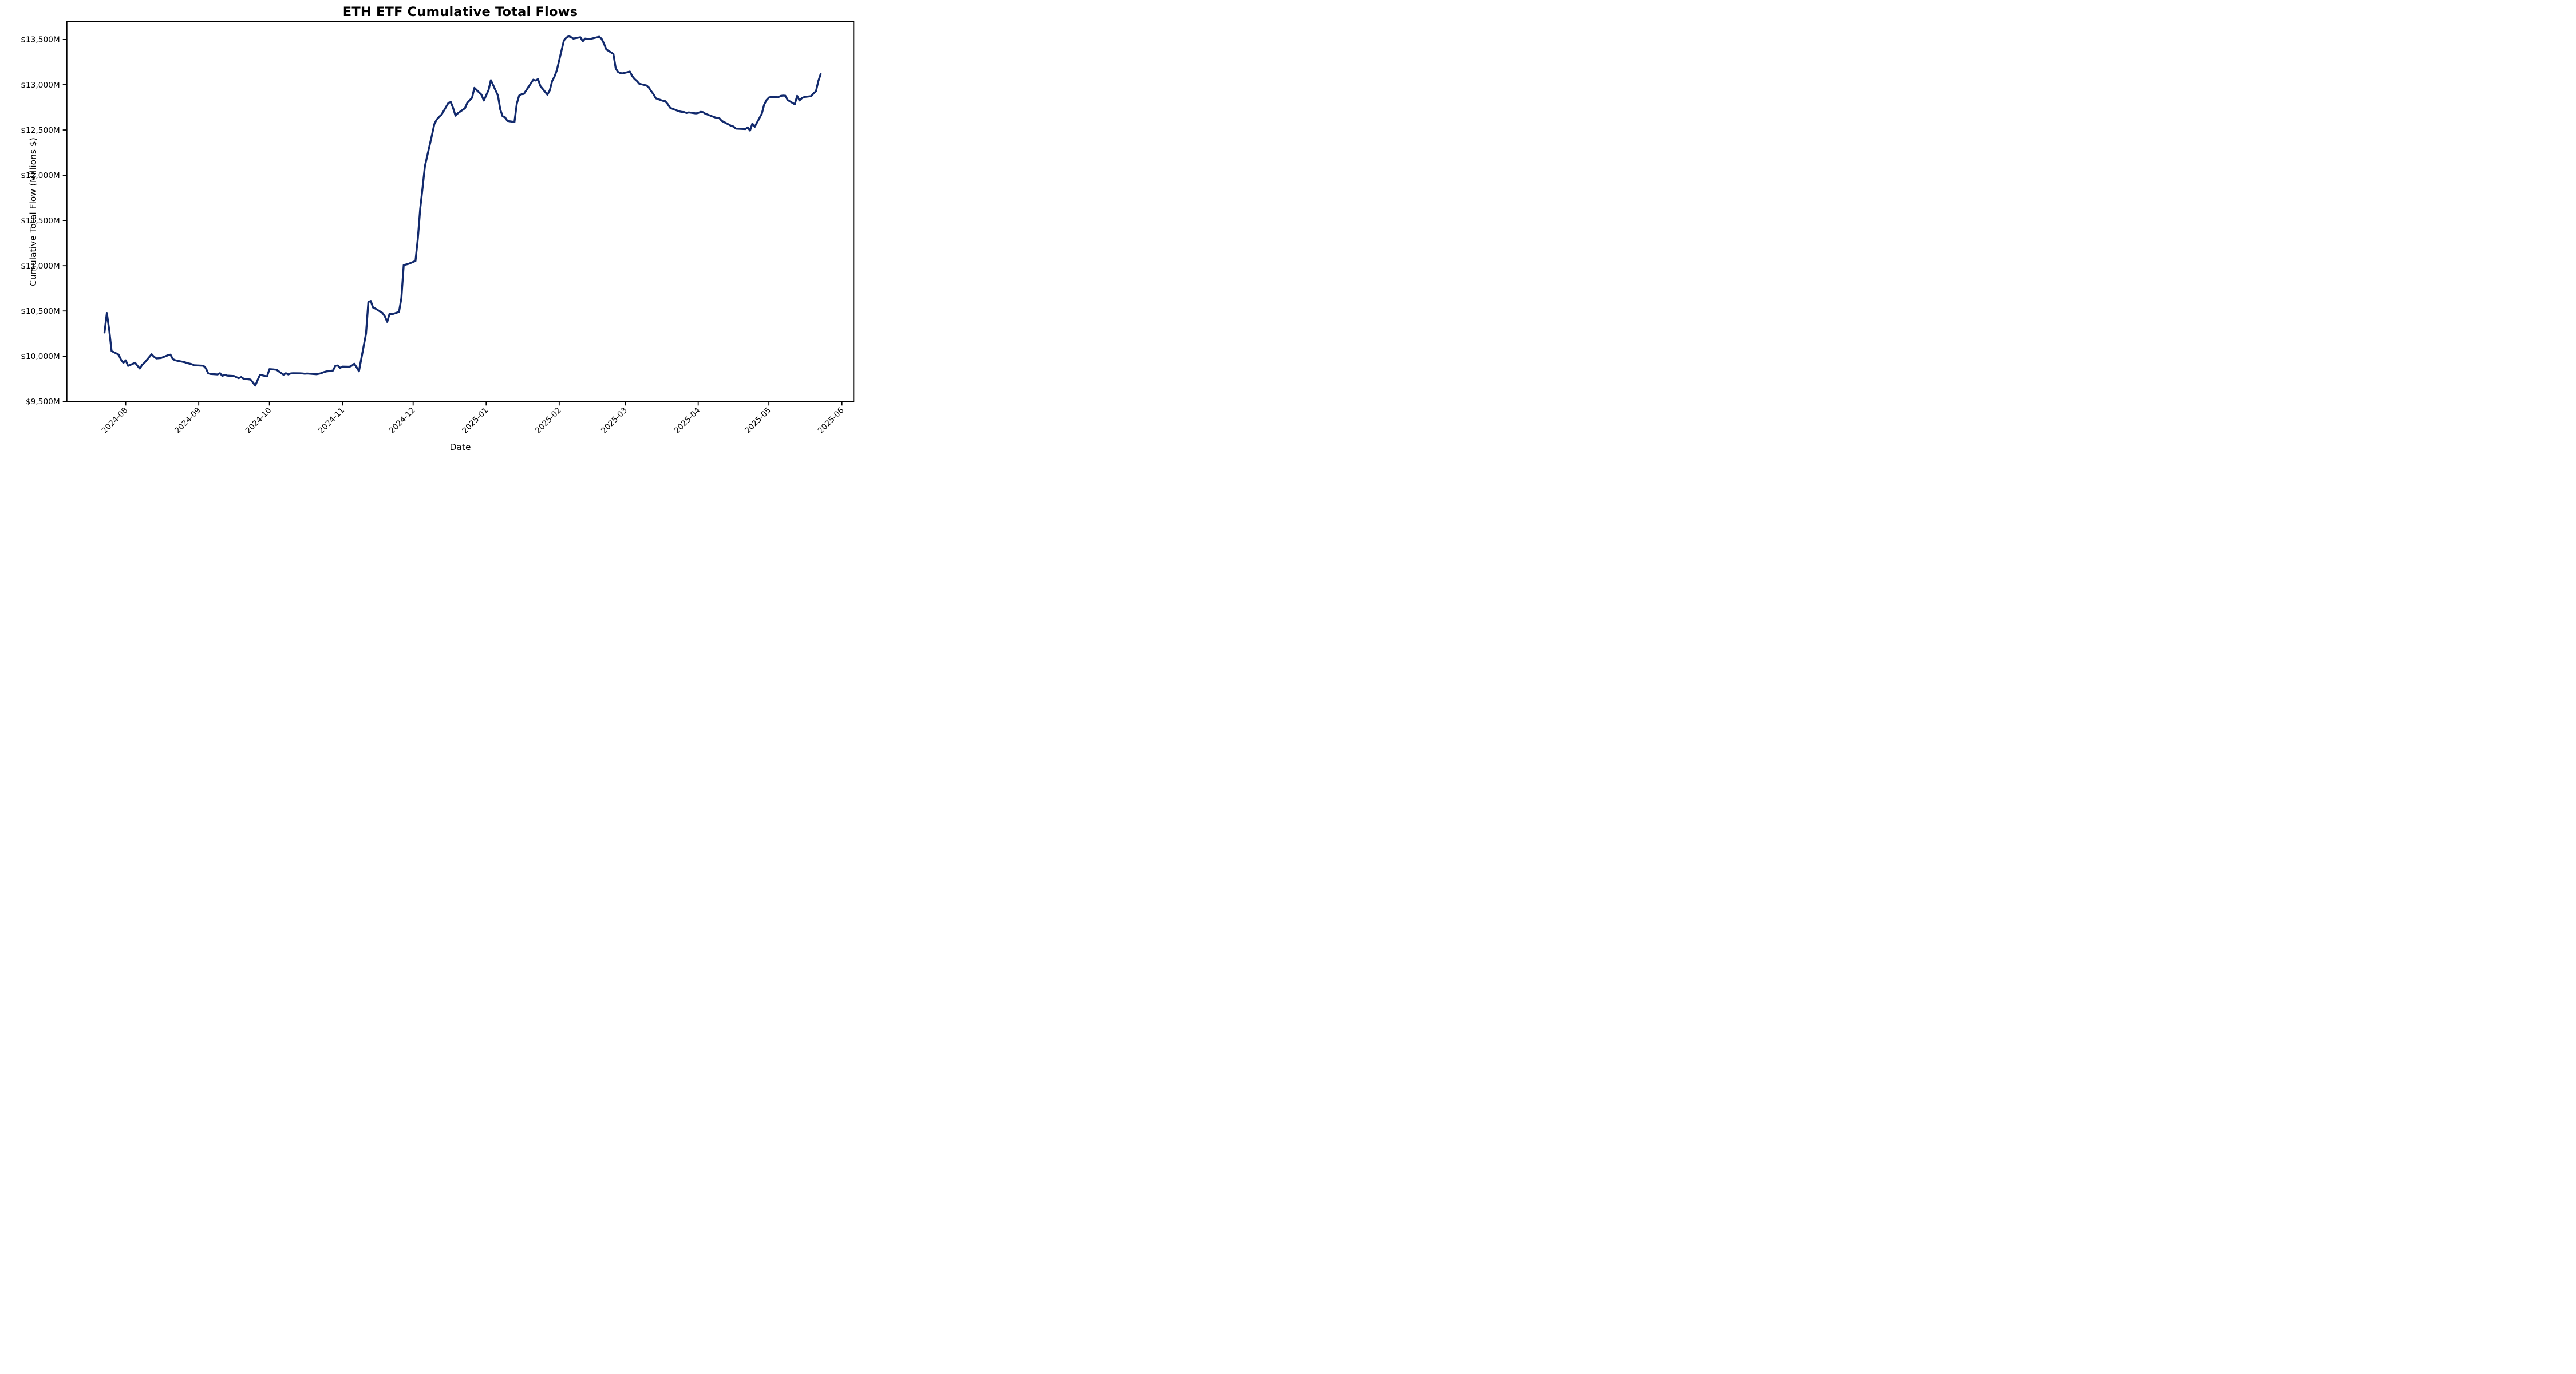 This screenshot has height=1374, width=2576. What do you see at coordinates (40, 130) in the screenshot?
I see `y-tick-label: $12,500M` at bounding box center [40, 130].